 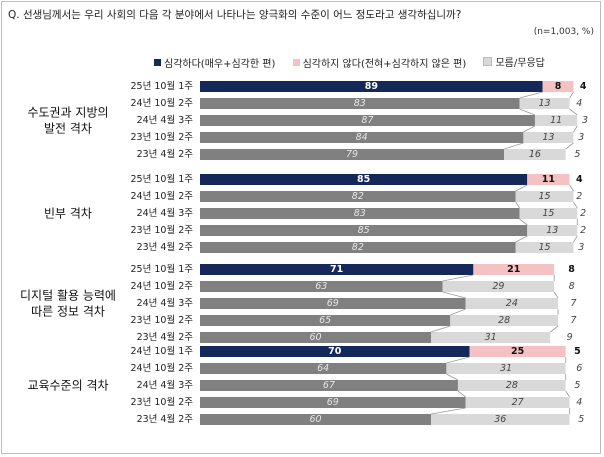 I want to click on data-label-serious: 84, so click(x=362, y=137).